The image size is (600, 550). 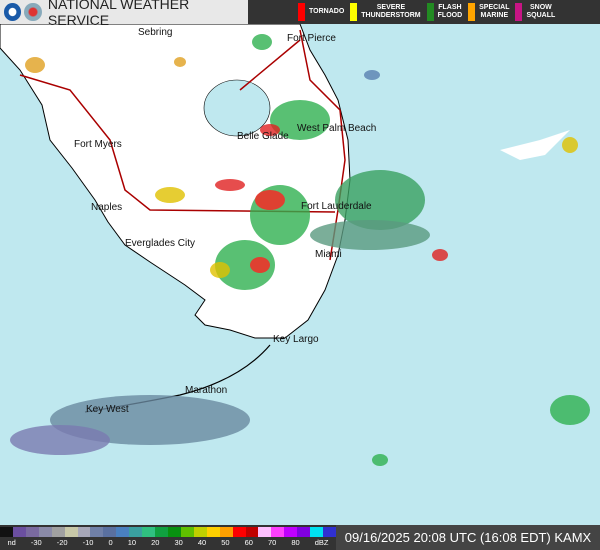 I want to click on warning-label: SNOW SQUALL, so click(x=541, y=11).